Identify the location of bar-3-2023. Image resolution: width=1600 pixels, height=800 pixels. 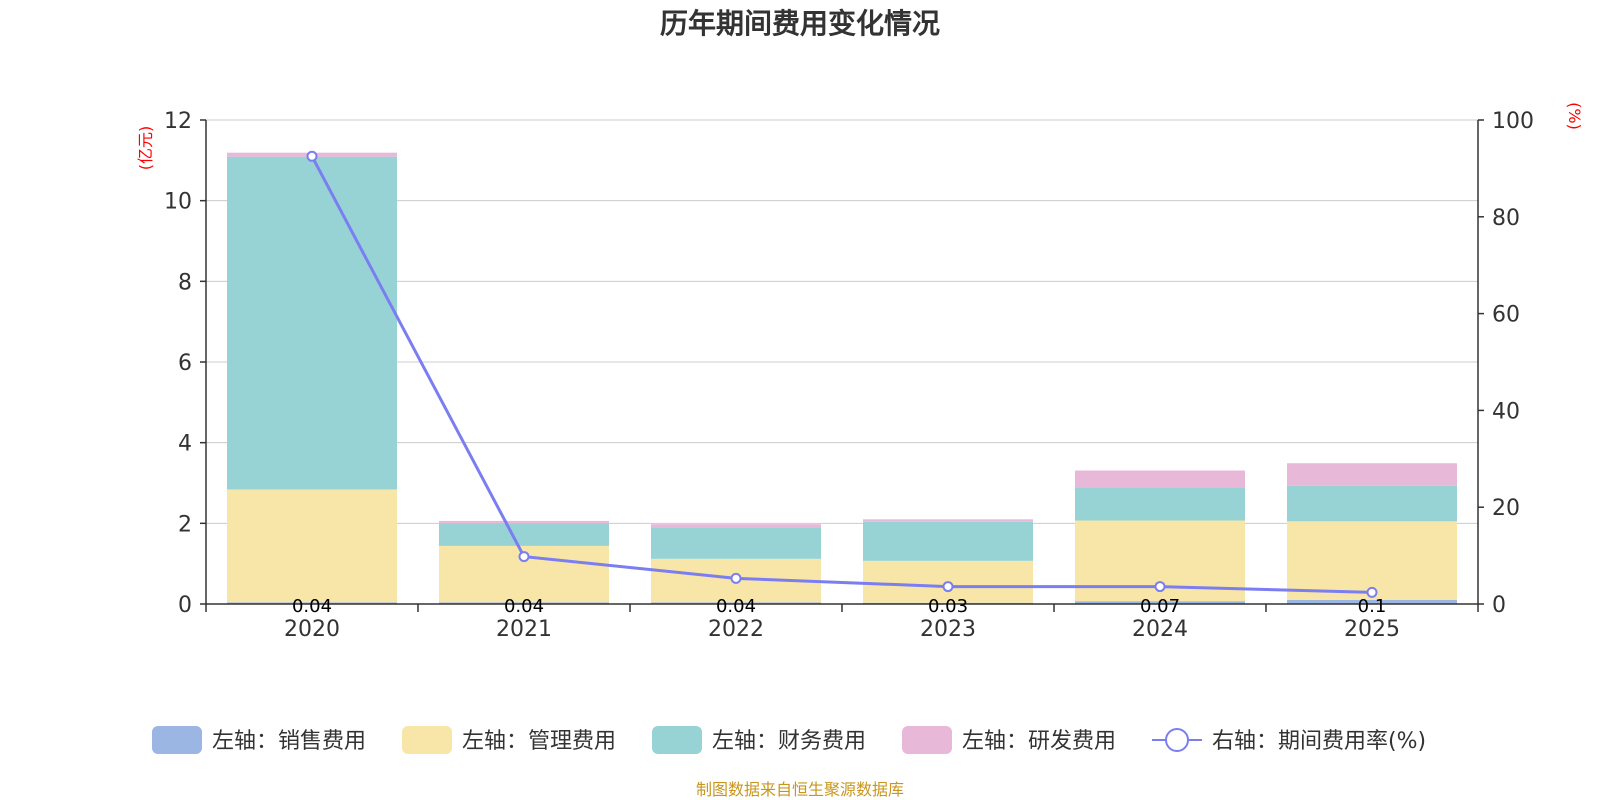
(948, 541).